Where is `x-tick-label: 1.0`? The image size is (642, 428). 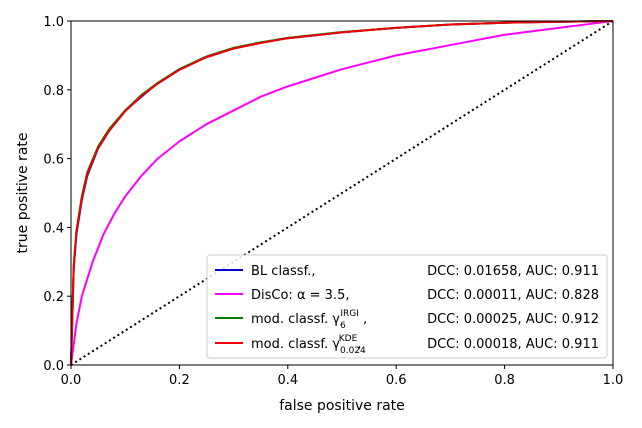 x-tick-label: 1.0 is located at coordinates (613, 380).